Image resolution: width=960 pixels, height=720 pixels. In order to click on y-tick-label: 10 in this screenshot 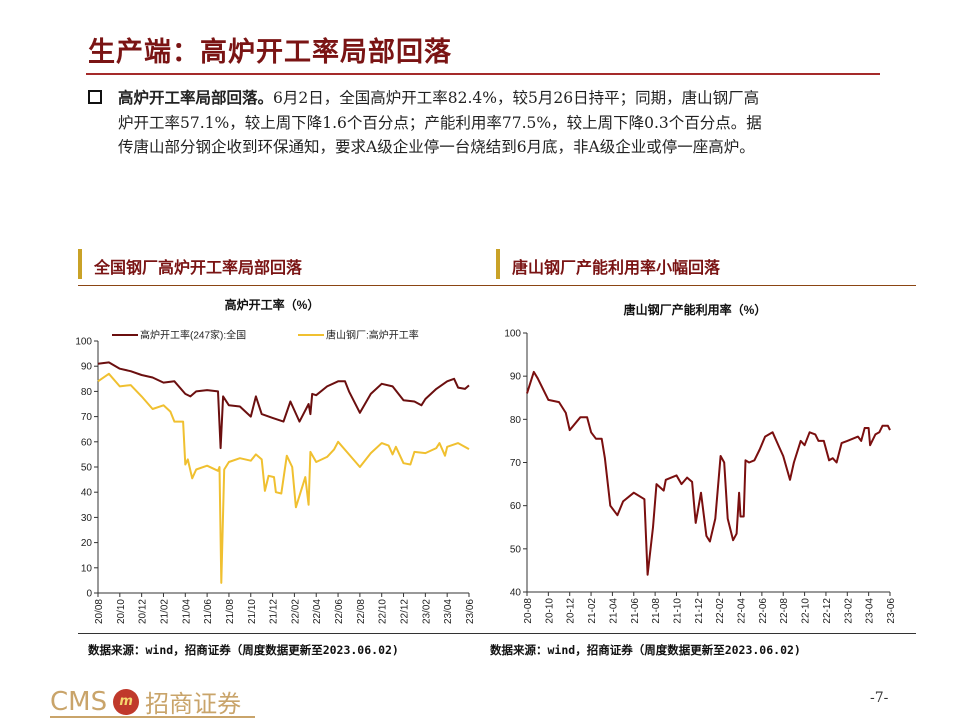, I will do `click(87, 568)`.